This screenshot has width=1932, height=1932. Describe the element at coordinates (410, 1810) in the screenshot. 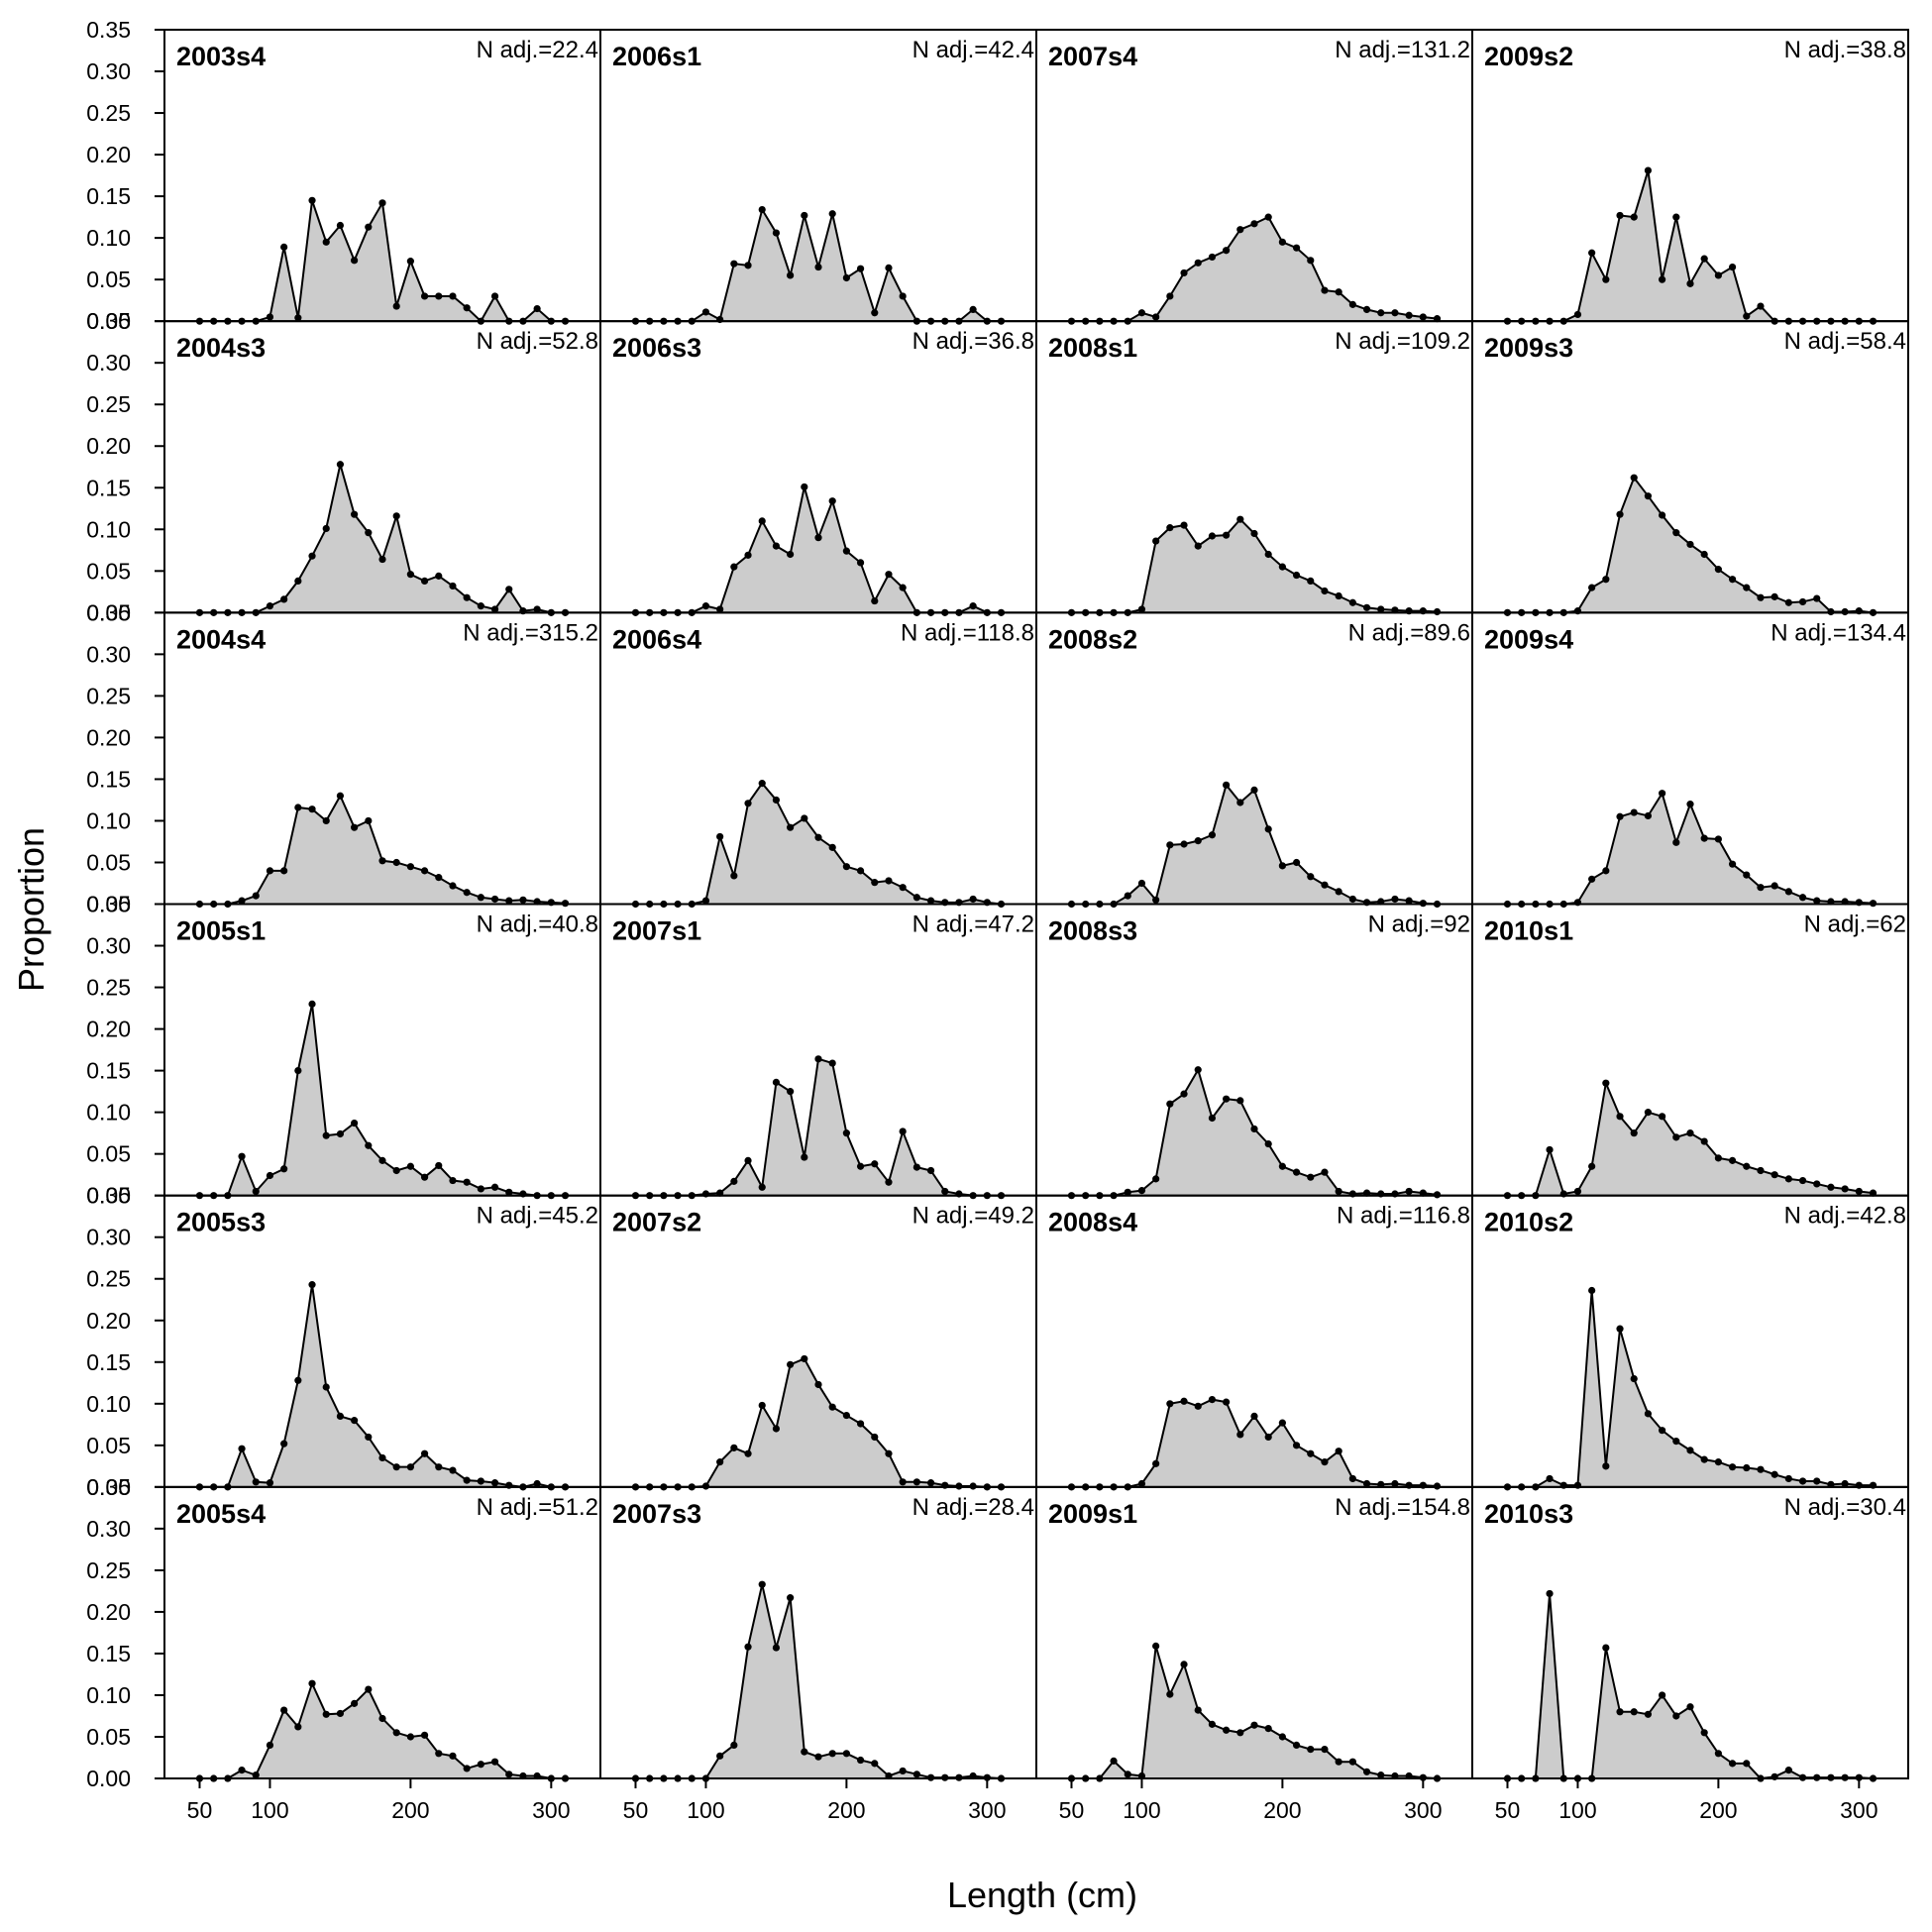

I see `x-tick-label: 200` at that location.